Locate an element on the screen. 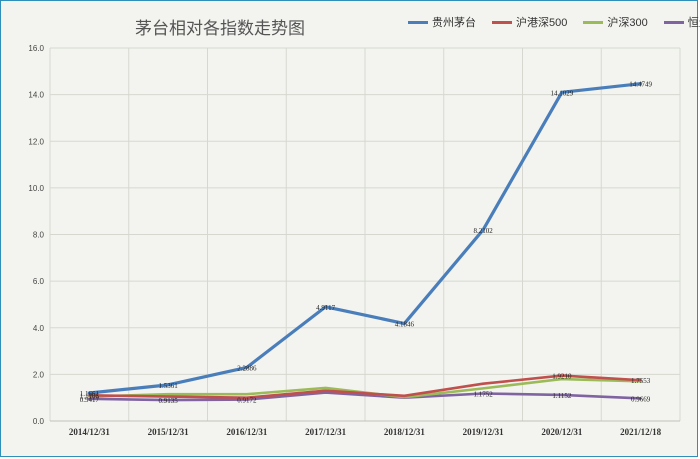 The height and width of the screenshot is (459, 700). y-tick-label: 14.0 is located at coordinates (36, 95).